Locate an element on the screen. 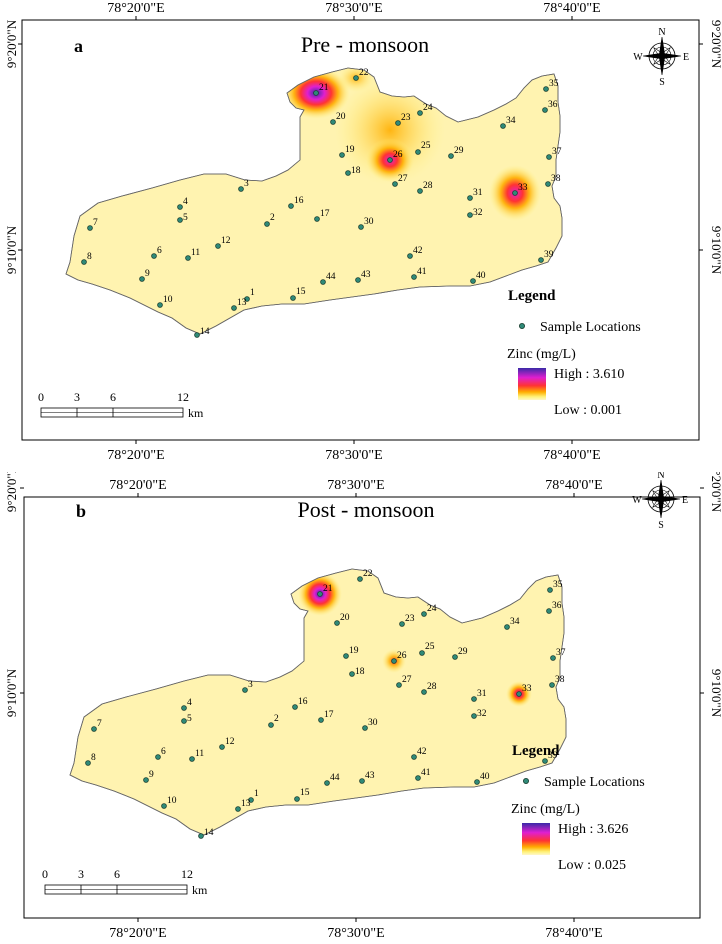  sample-site-label: 10 is located at coordinates (172, 801).